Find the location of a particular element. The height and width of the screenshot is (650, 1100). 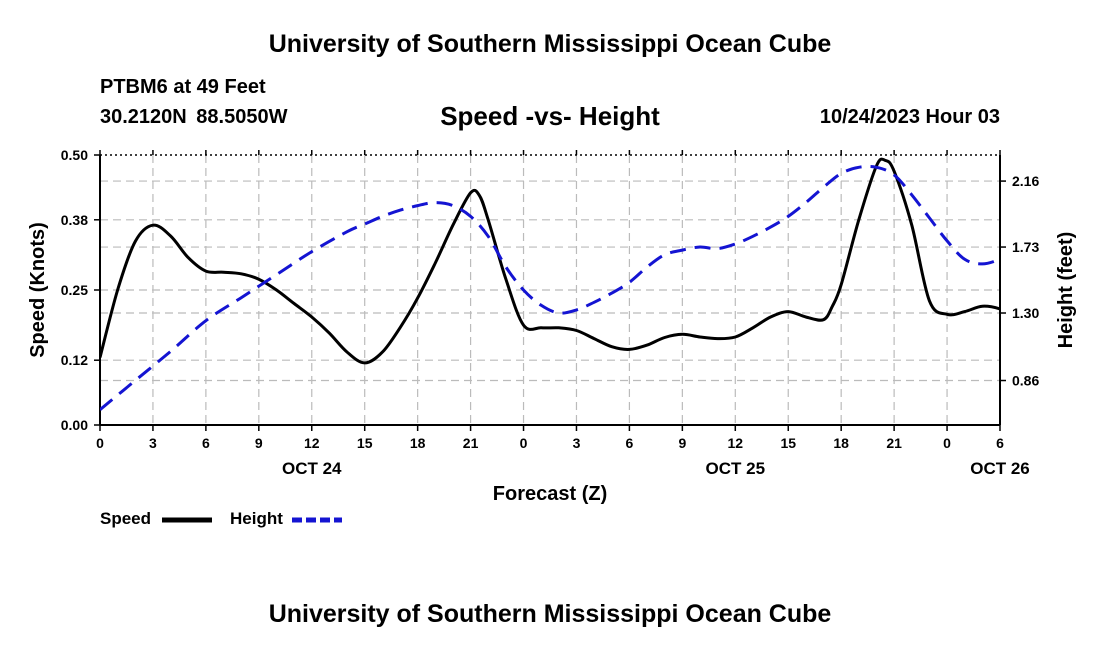

chart-title: Speed -vs- Height is located at coordinates (550, 116).